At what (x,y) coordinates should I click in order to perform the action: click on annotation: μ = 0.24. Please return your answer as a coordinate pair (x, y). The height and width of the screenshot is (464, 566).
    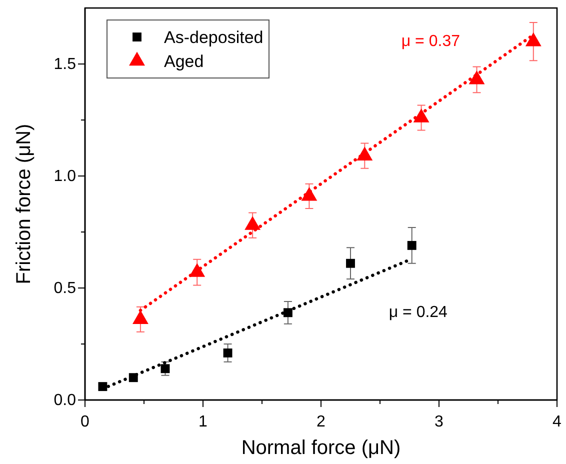
    Looking at the image, I should click on (418, 312).